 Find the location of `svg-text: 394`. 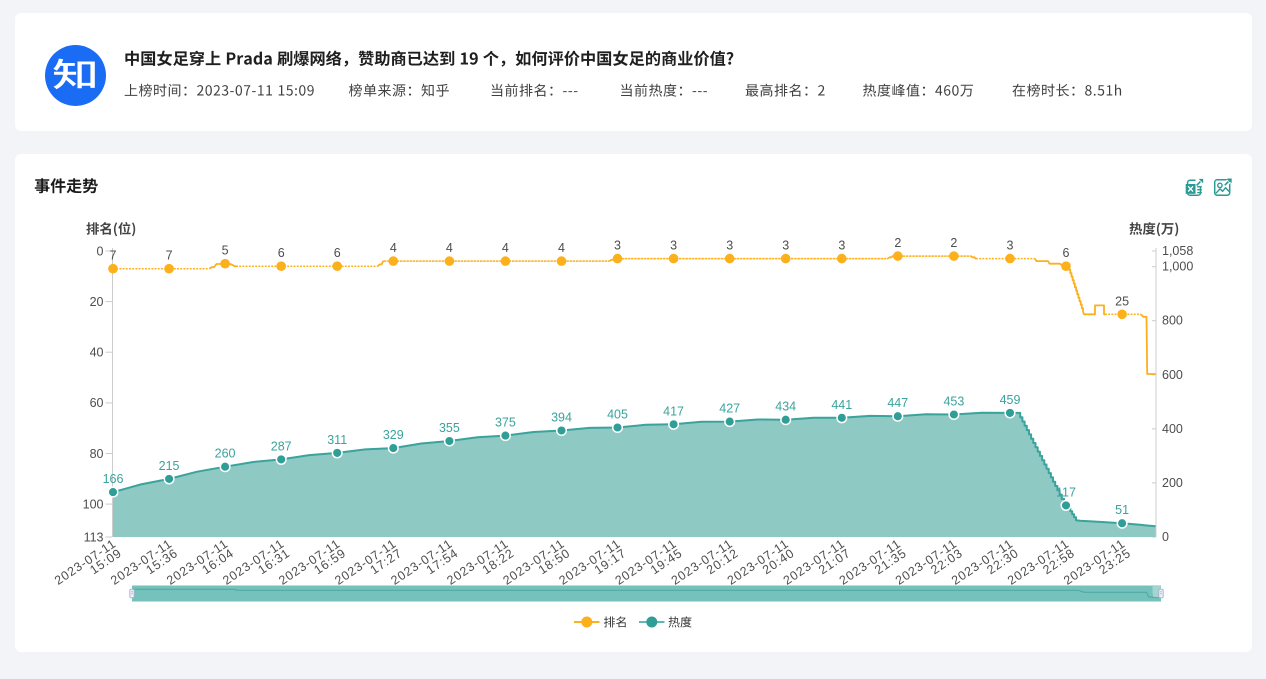

svg-text: 394 is located at coordinates (561, 418).